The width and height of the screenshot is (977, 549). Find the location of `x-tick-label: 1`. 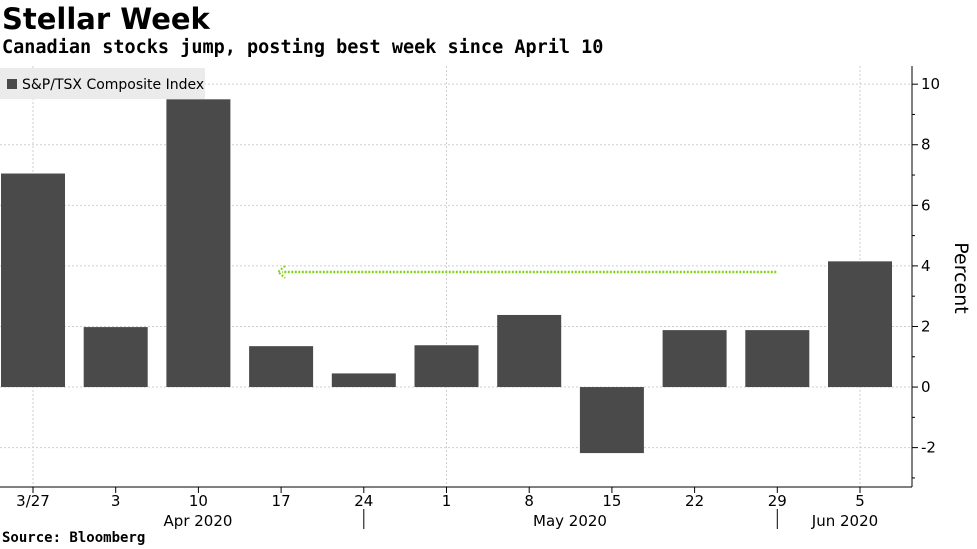

x-tick-label: 1 is located at coordinates (447, 501).